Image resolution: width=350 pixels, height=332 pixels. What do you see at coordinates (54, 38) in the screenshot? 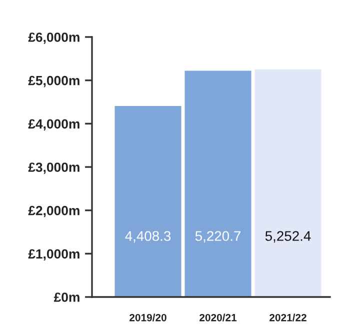
I see `y-tick-label: £6,000m` at bounding box center [54, 38].